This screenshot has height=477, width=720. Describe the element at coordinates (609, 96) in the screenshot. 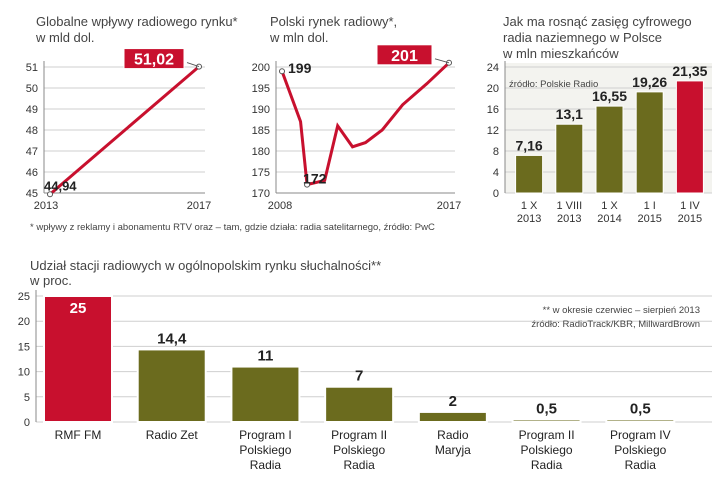

I see `chart3-value-label: 16,55` at that location.